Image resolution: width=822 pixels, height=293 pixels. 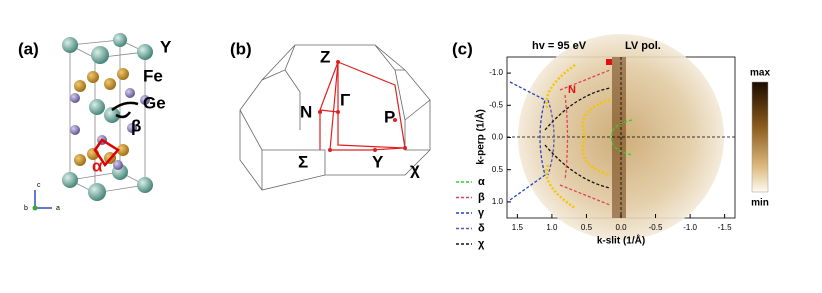 I want to click on energy-label: hv = 95 eV, so click(x=559, y=46).